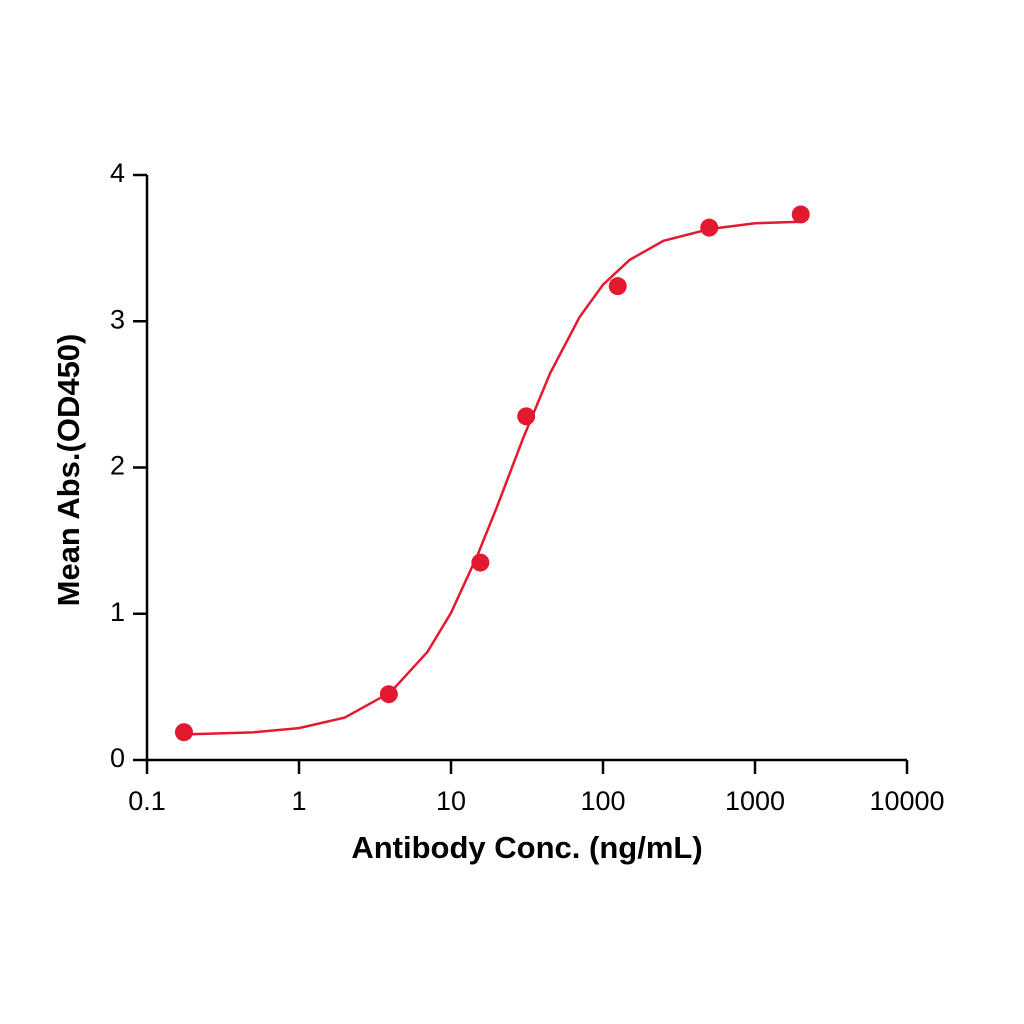 This screenshot has width=1024, height=1024. I want to click on y-tick-label: 4, so click(117, 173).